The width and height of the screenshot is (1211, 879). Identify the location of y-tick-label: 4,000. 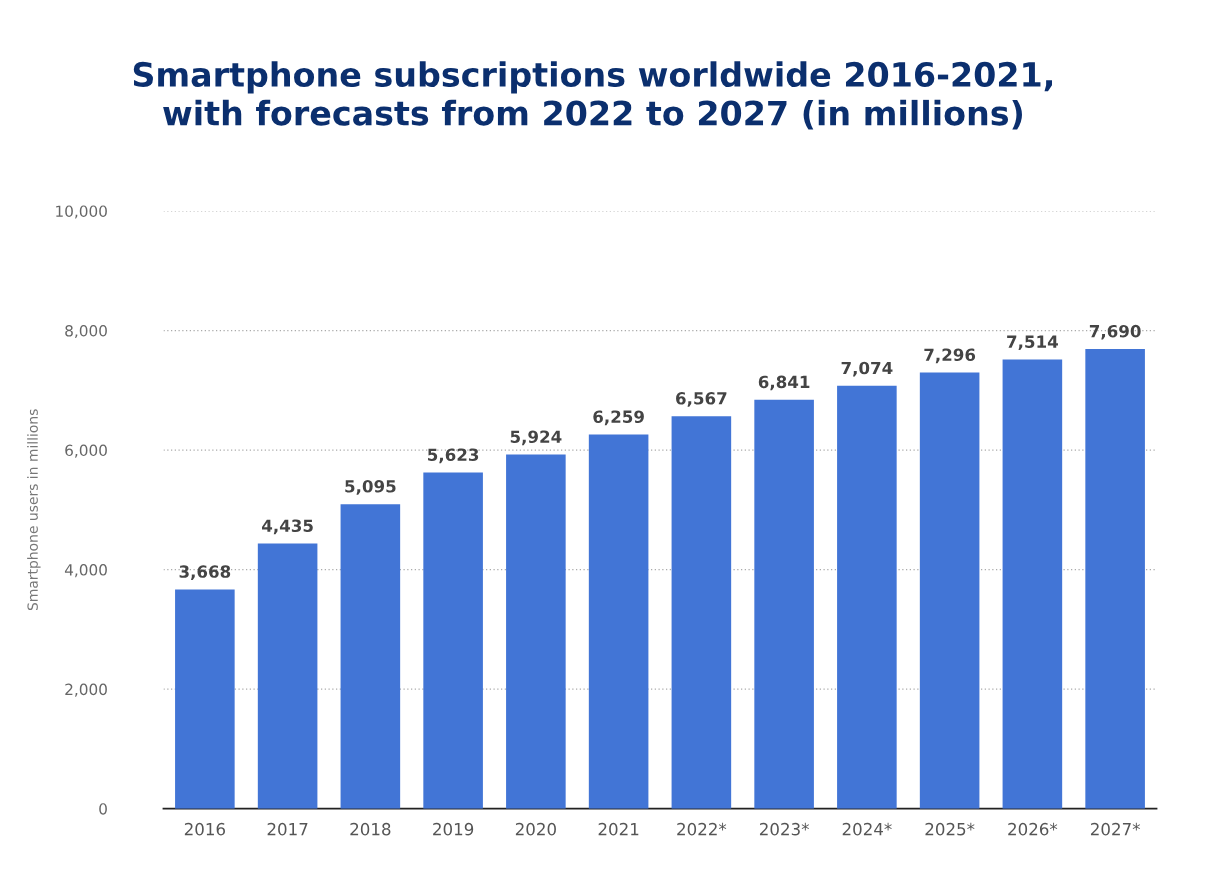
(85, 571).